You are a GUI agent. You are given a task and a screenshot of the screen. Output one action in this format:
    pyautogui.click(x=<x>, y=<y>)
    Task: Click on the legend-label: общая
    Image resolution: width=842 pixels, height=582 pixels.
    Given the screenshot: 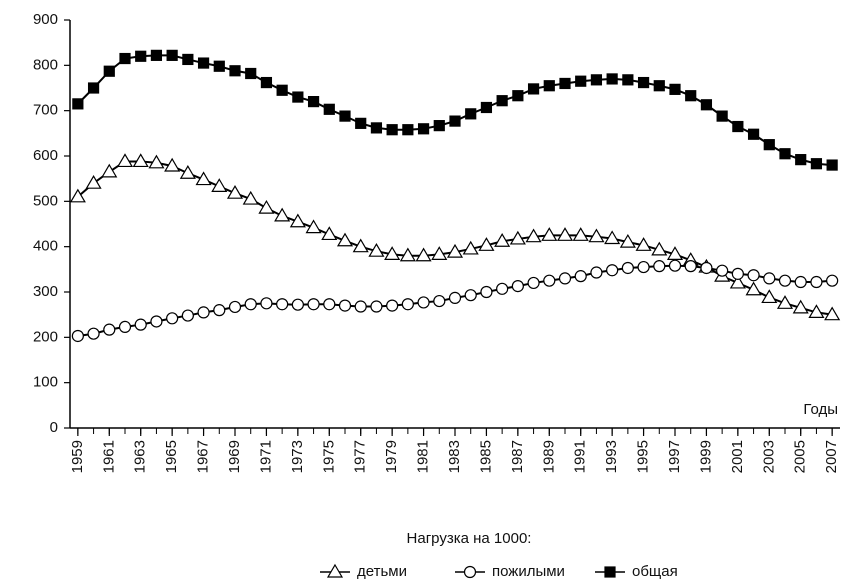 What is the action you would take?
    pyautogui.click(x=655, y=571)
    